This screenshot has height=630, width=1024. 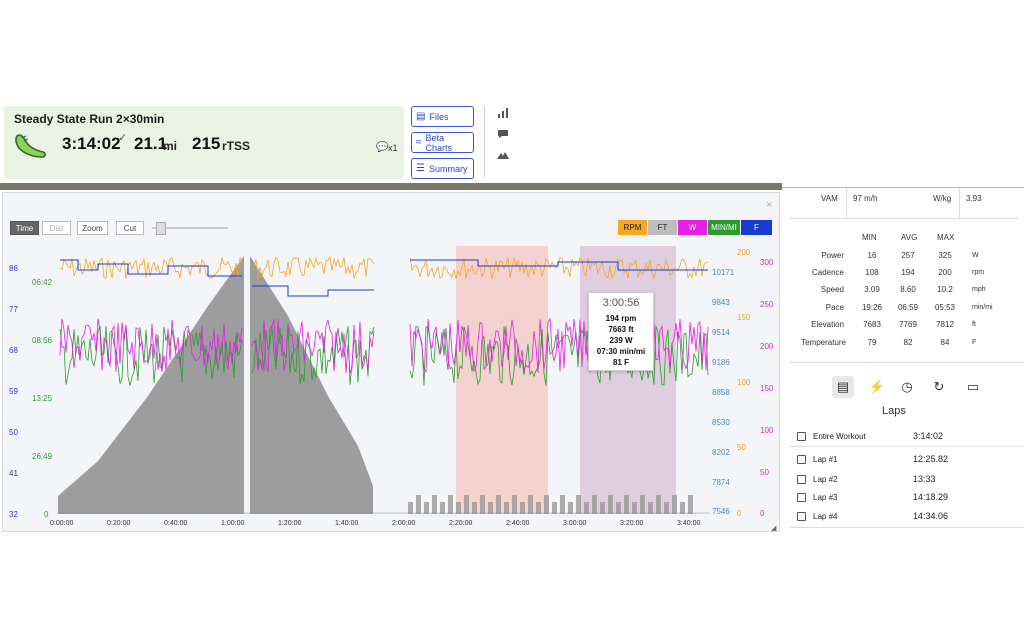 I want to click on elevation-tick: 7546, so click(x=721, y=511).